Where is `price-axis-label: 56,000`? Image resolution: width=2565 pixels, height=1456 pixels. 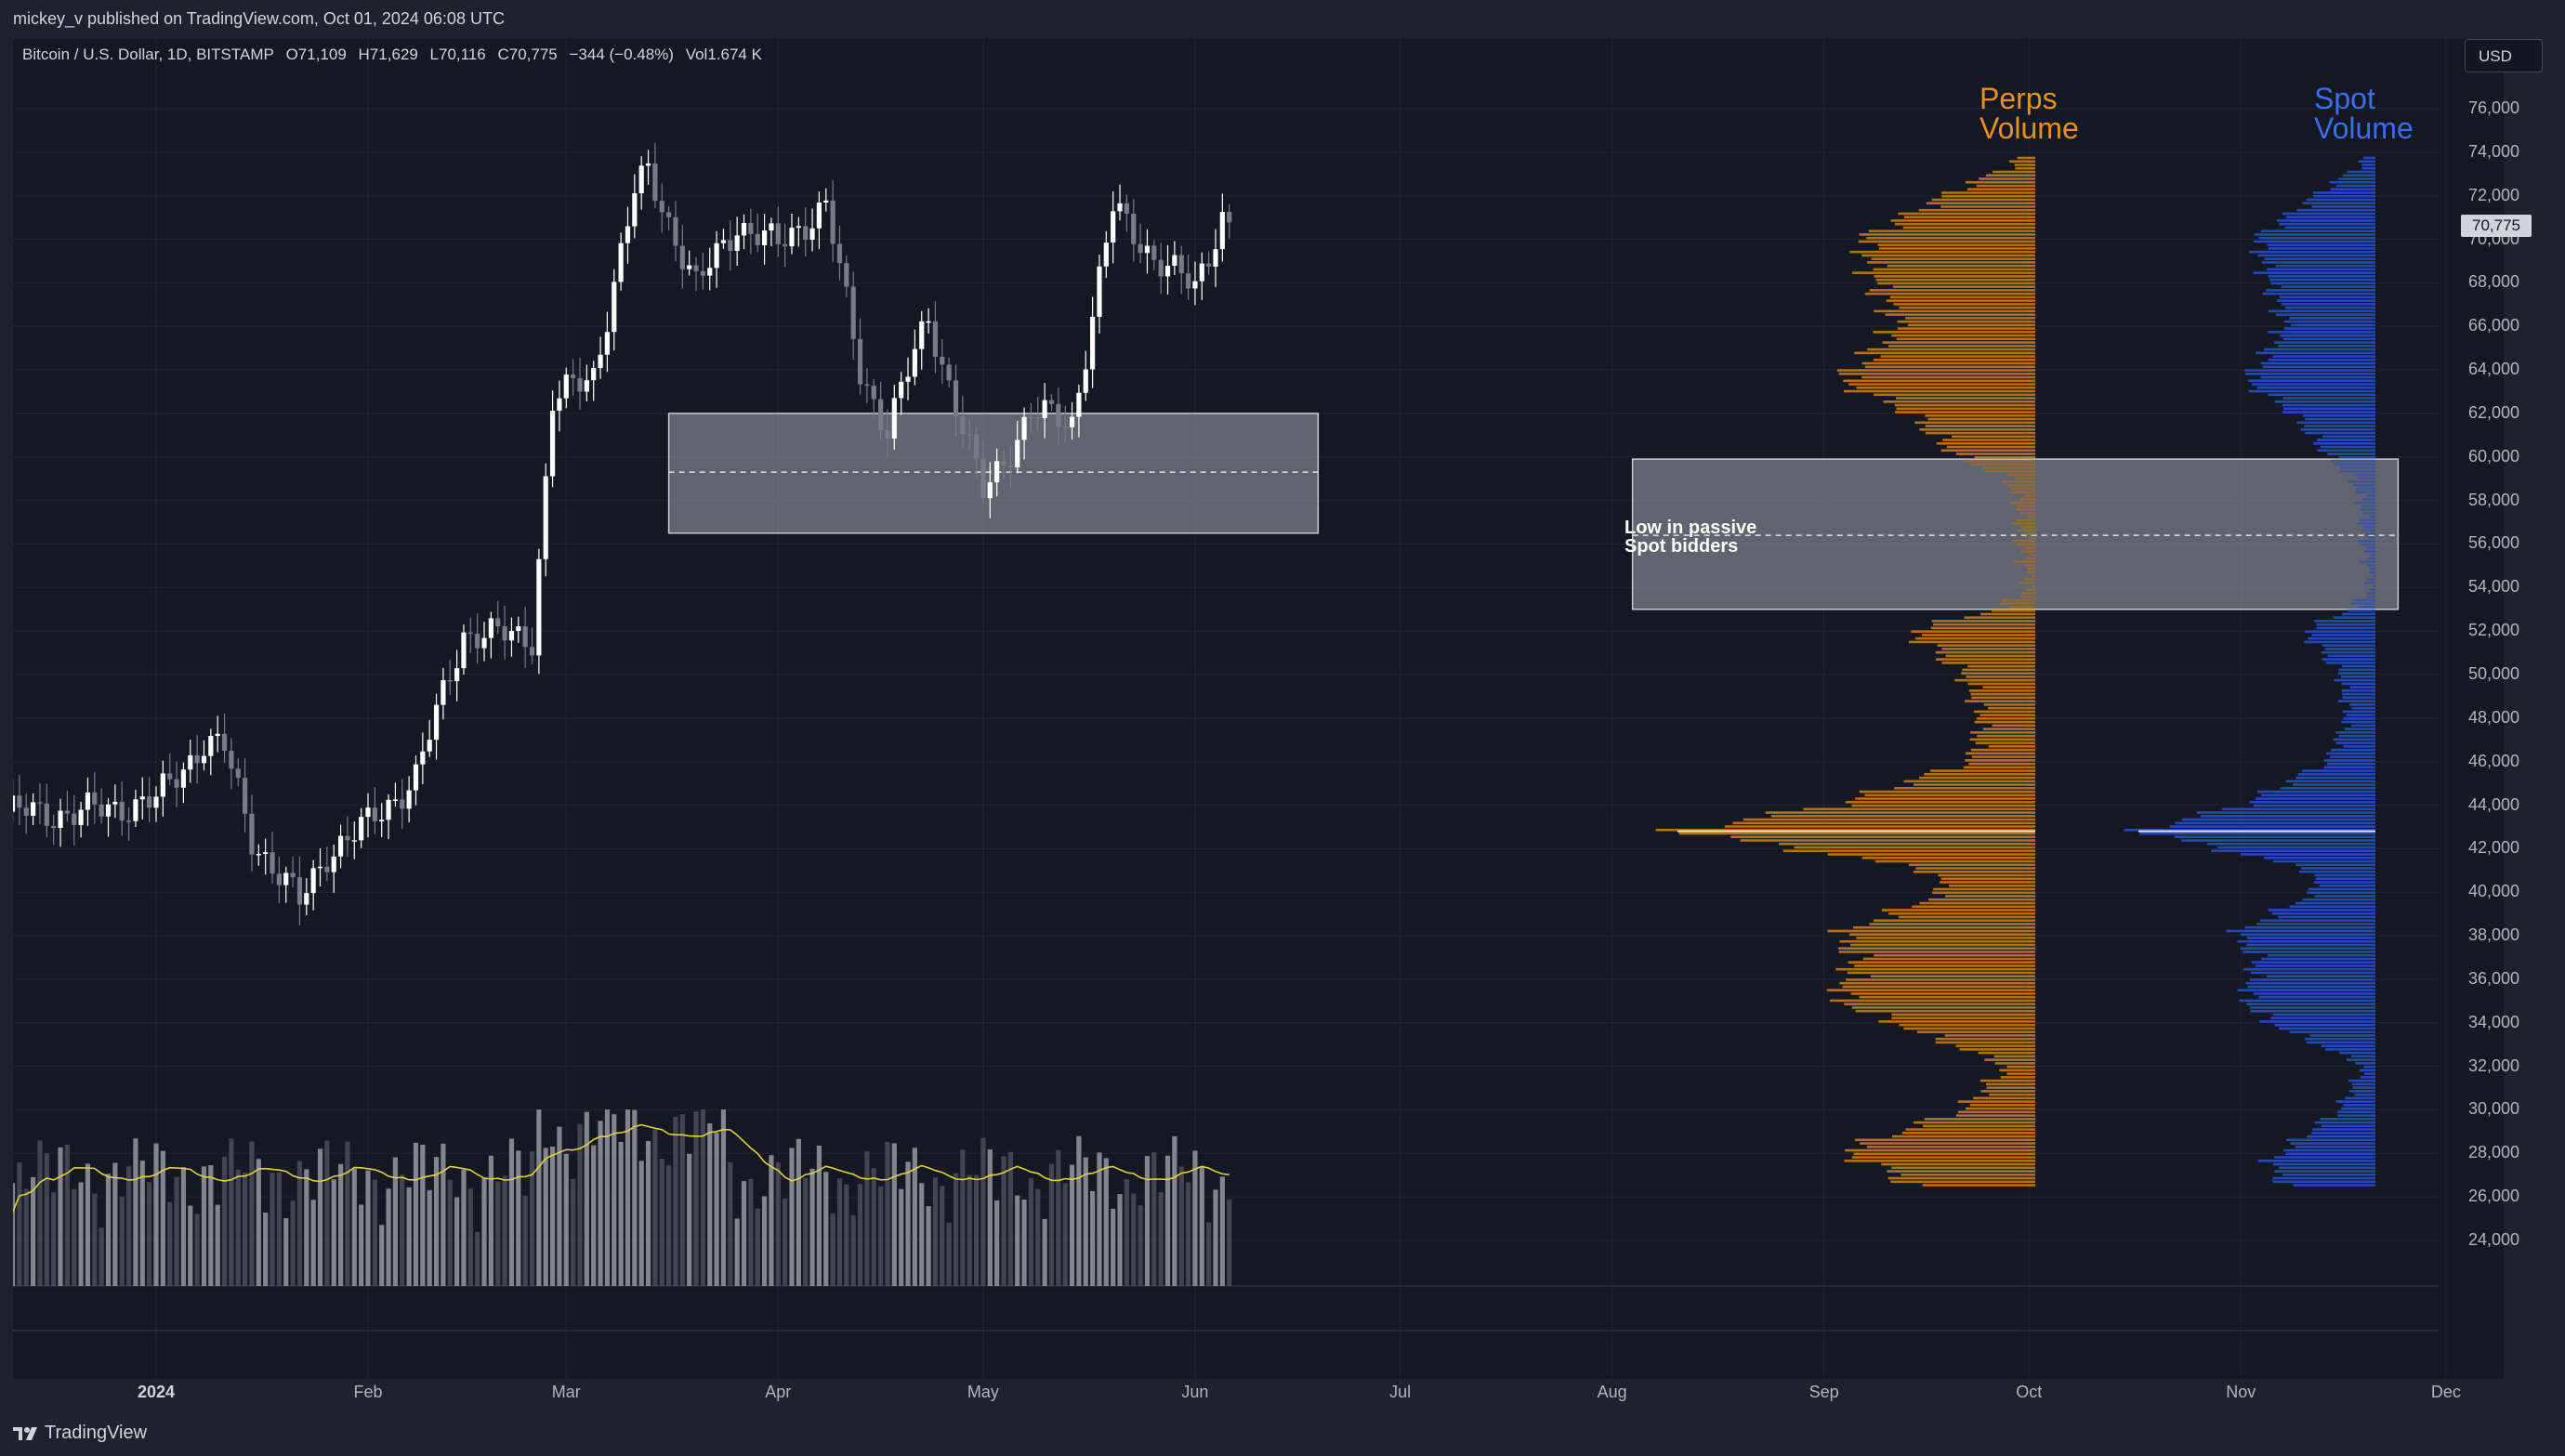
price-axis-label: 56,000 is located at coordinates (2494, 543).